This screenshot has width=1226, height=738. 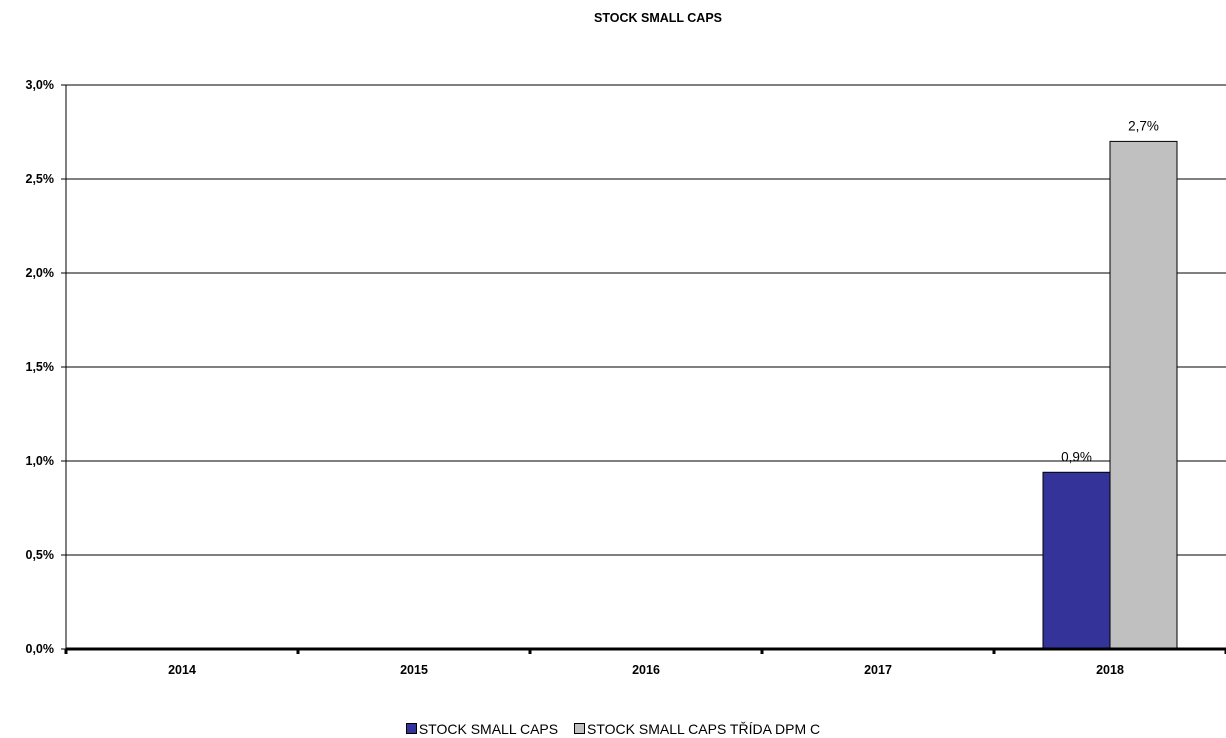 What do you see at coordinates (658, 18) in the screenshot?
I see `chart-title: STOCK SMALL CAPS` at bounding box center [658, 18].